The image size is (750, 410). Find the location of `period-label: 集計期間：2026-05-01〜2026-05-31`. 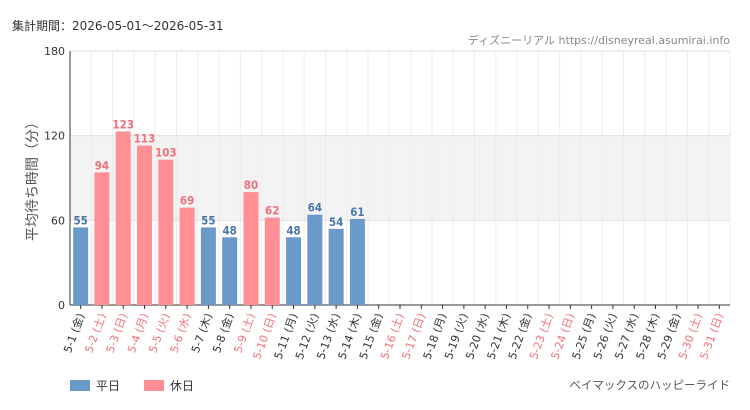

period-label: 集計期間：2026-05-01〜2026-05-31 is located at coordinates (118, 26).